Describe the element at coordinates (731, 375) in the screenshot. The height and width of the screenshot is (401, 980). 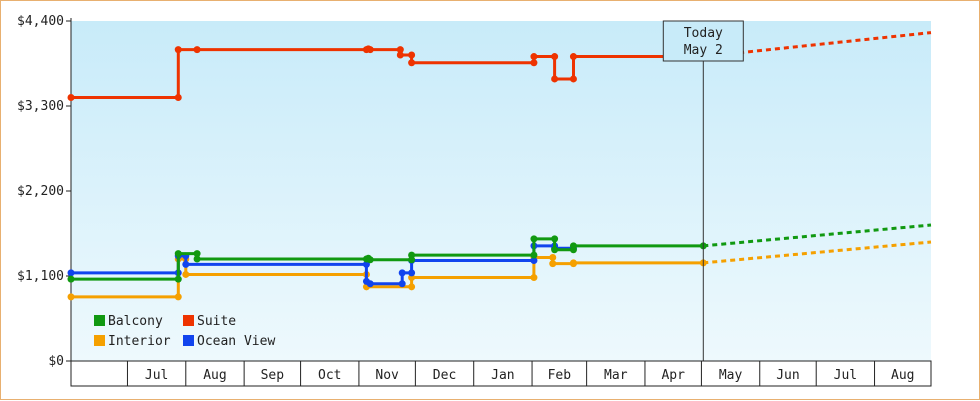
I see `x-tick-label: May` at that location.